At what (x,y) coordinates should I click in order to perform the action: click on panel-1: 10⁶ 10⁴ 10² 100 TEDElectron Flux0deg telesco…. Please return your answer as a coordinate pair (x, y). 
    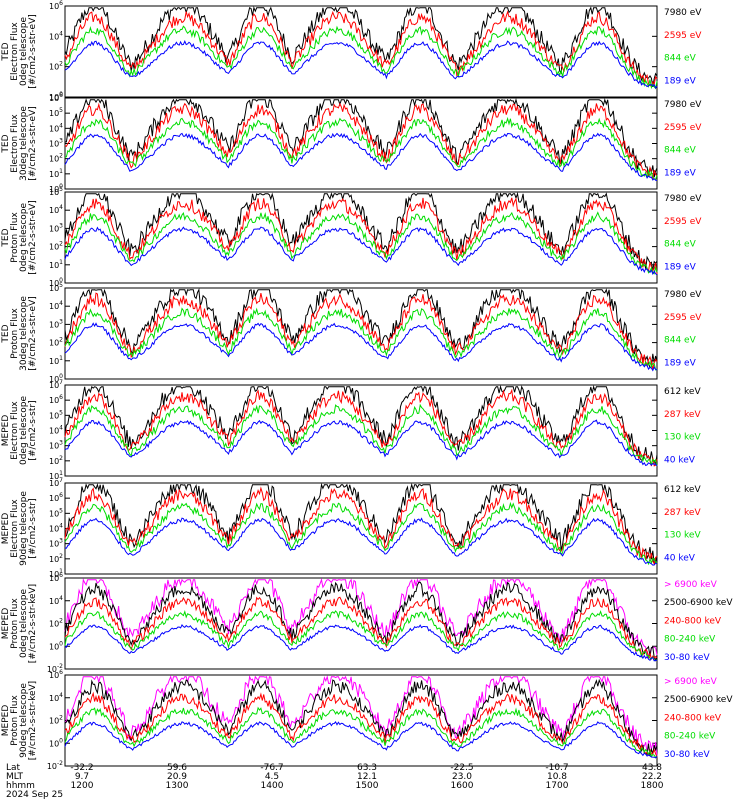
    Looking at the image, I should click on (351, 51).